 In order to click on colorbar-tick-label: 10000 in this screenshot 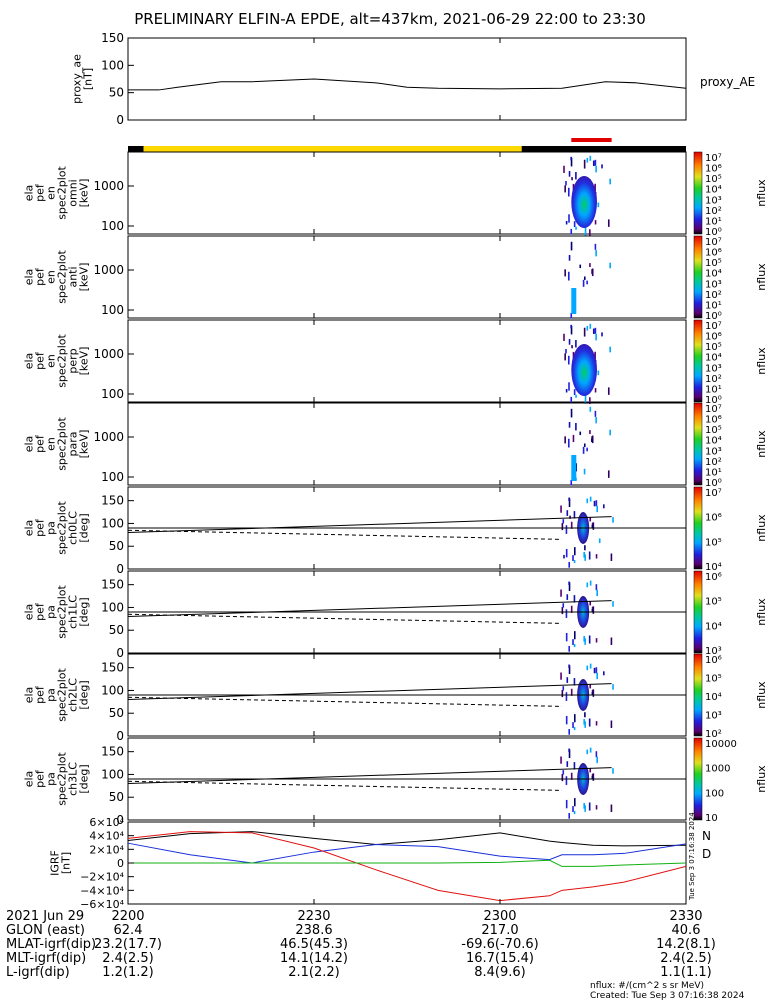, I will do `click(721, 744)`.